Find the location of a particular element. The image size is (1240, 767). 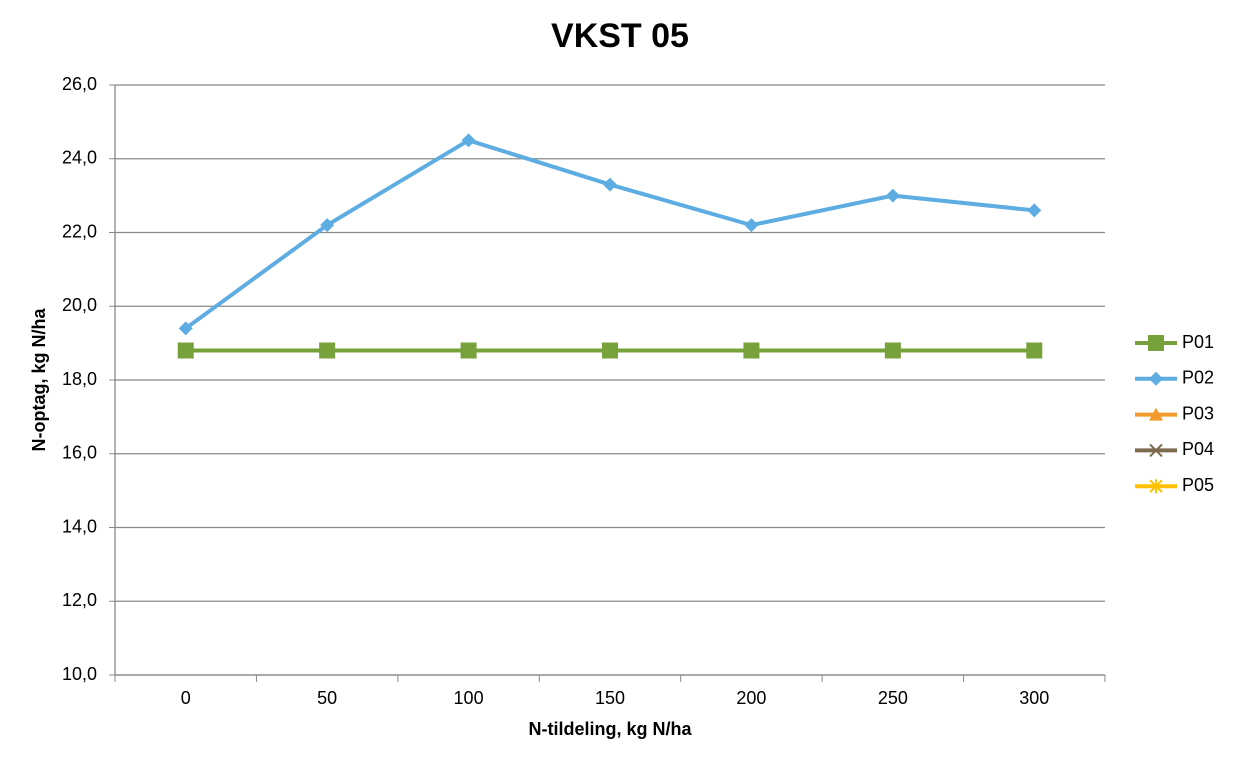

x-tick-label: 150 is located at coordinates (610, 698).